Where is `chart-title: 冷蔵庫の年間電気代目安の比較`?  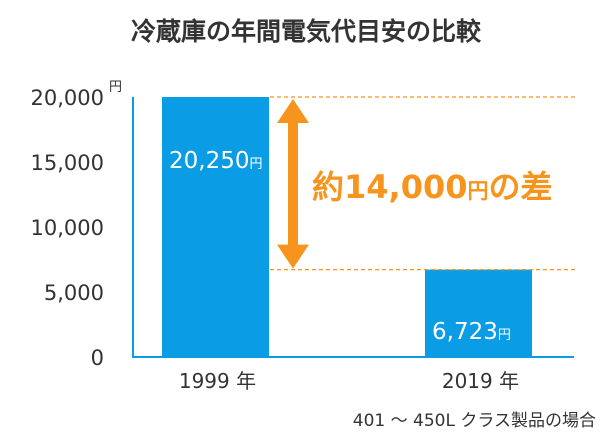
chart-title: 冷蔵庫の年間電気代目安の比較 is located at coordinates (306, 31).